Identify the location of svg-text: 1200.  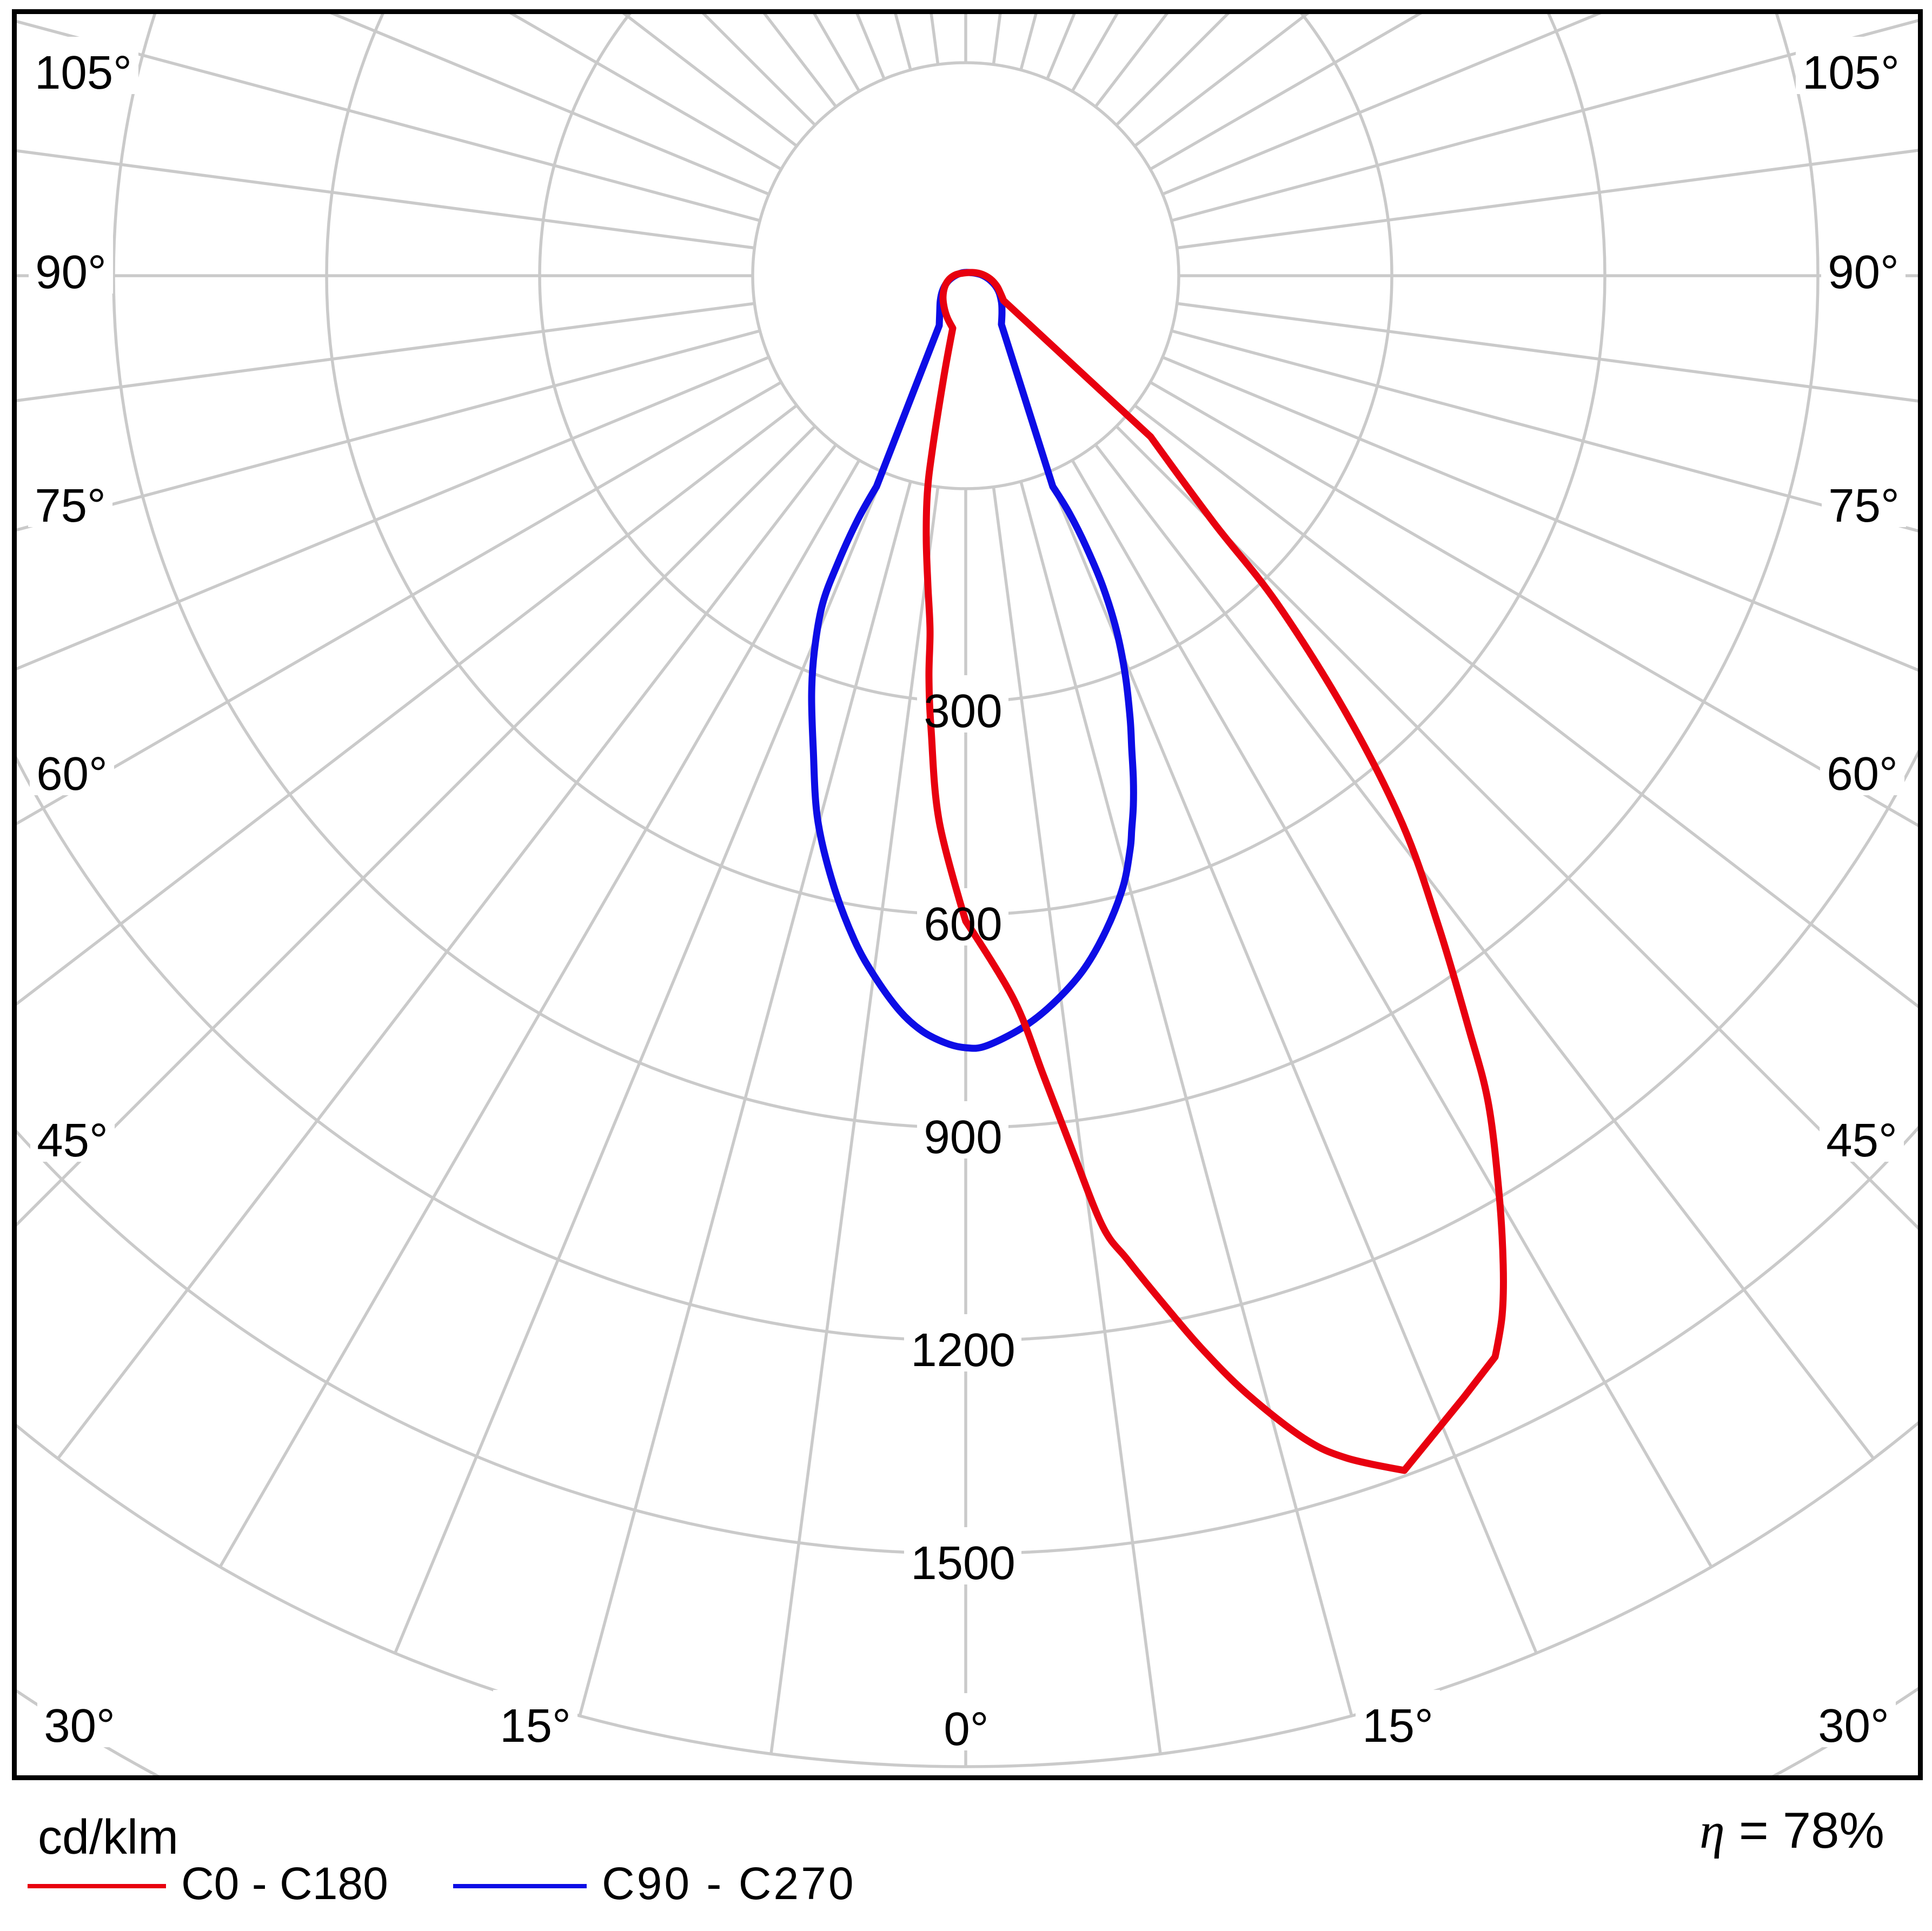
(963, 1350).